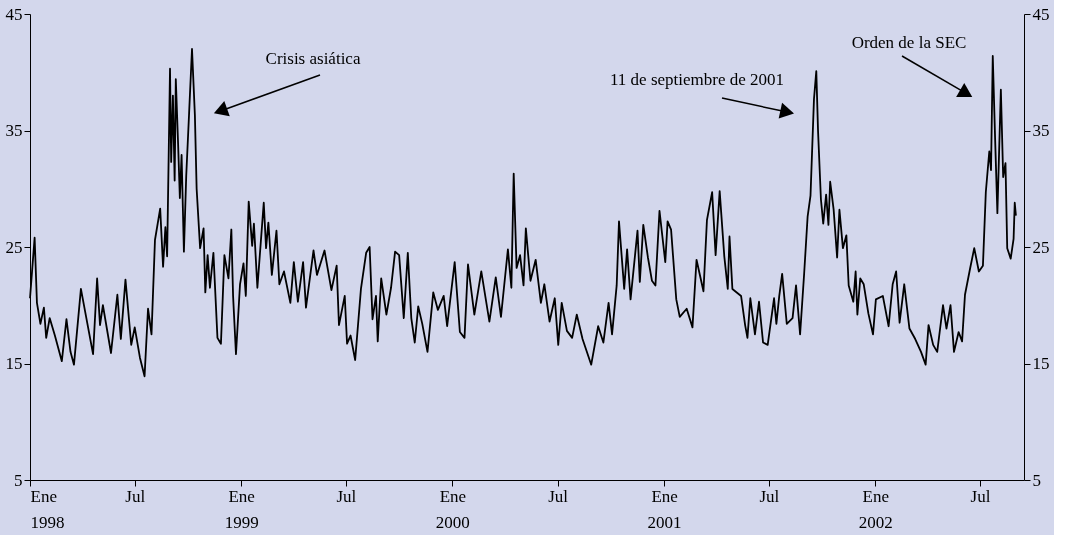 This screenshot has width=1066, height=541. I want to click on y2-tick-label: 25, so click(1041, 247).